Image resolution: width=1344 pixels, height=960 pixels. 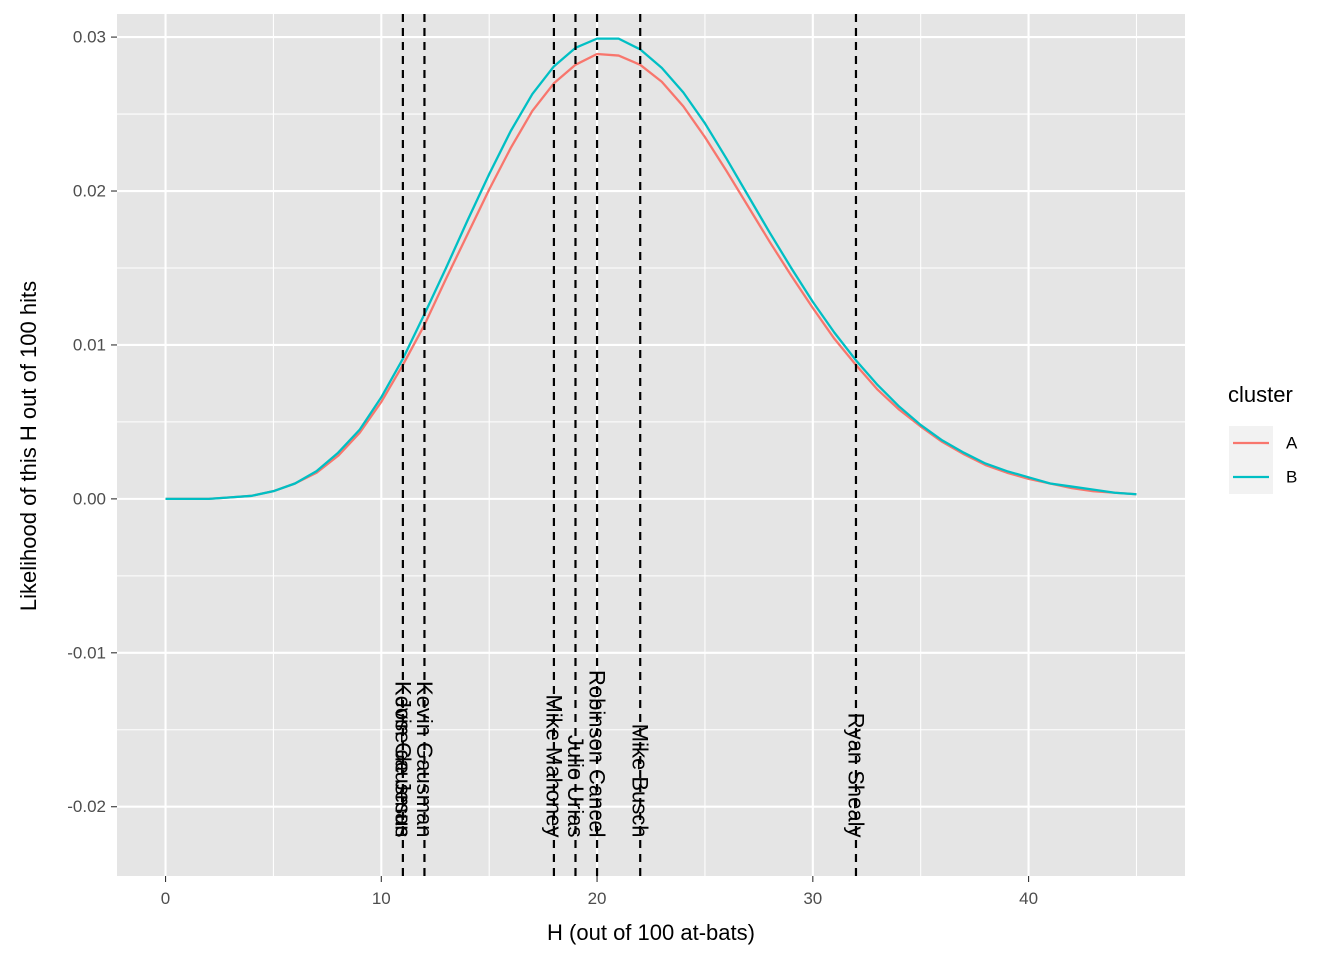 I want to click on x-tick-label: 10, so click(x=381, y=898).